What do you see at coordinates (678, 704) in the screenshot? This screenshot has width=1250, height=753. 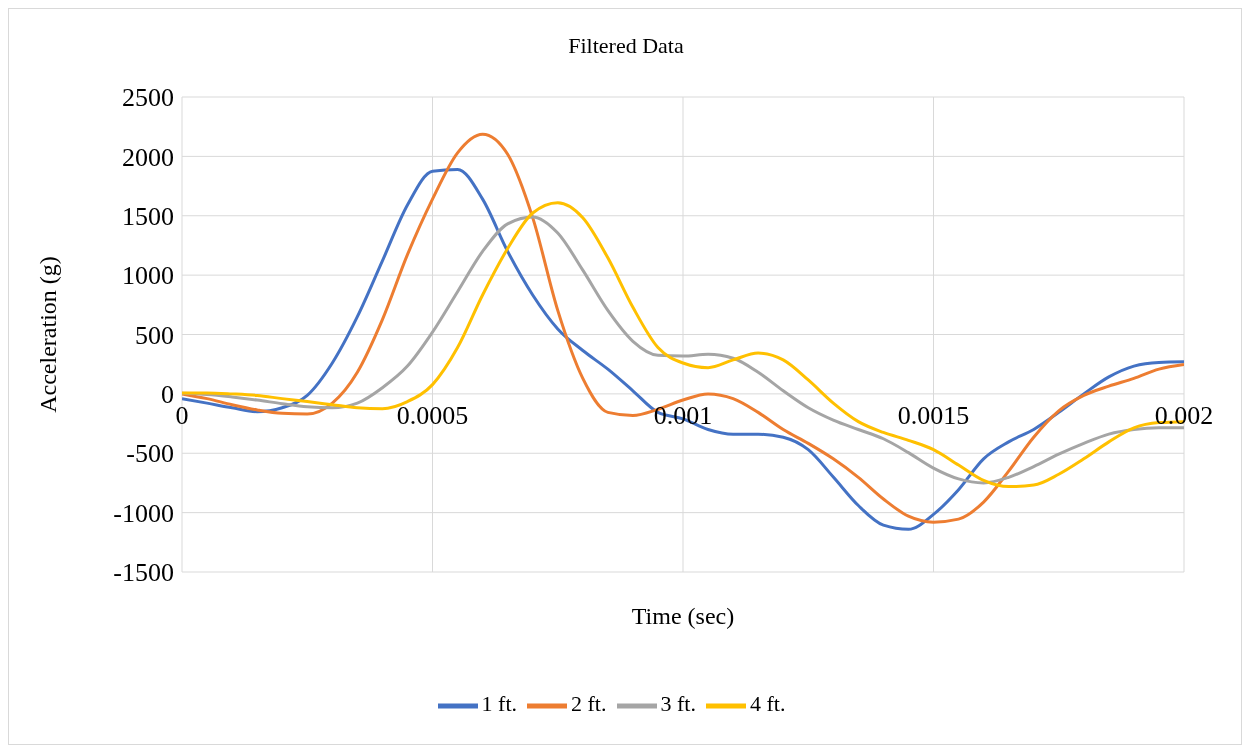 I see `legend-label: 3 ft.` at bounding box center [678, 704].